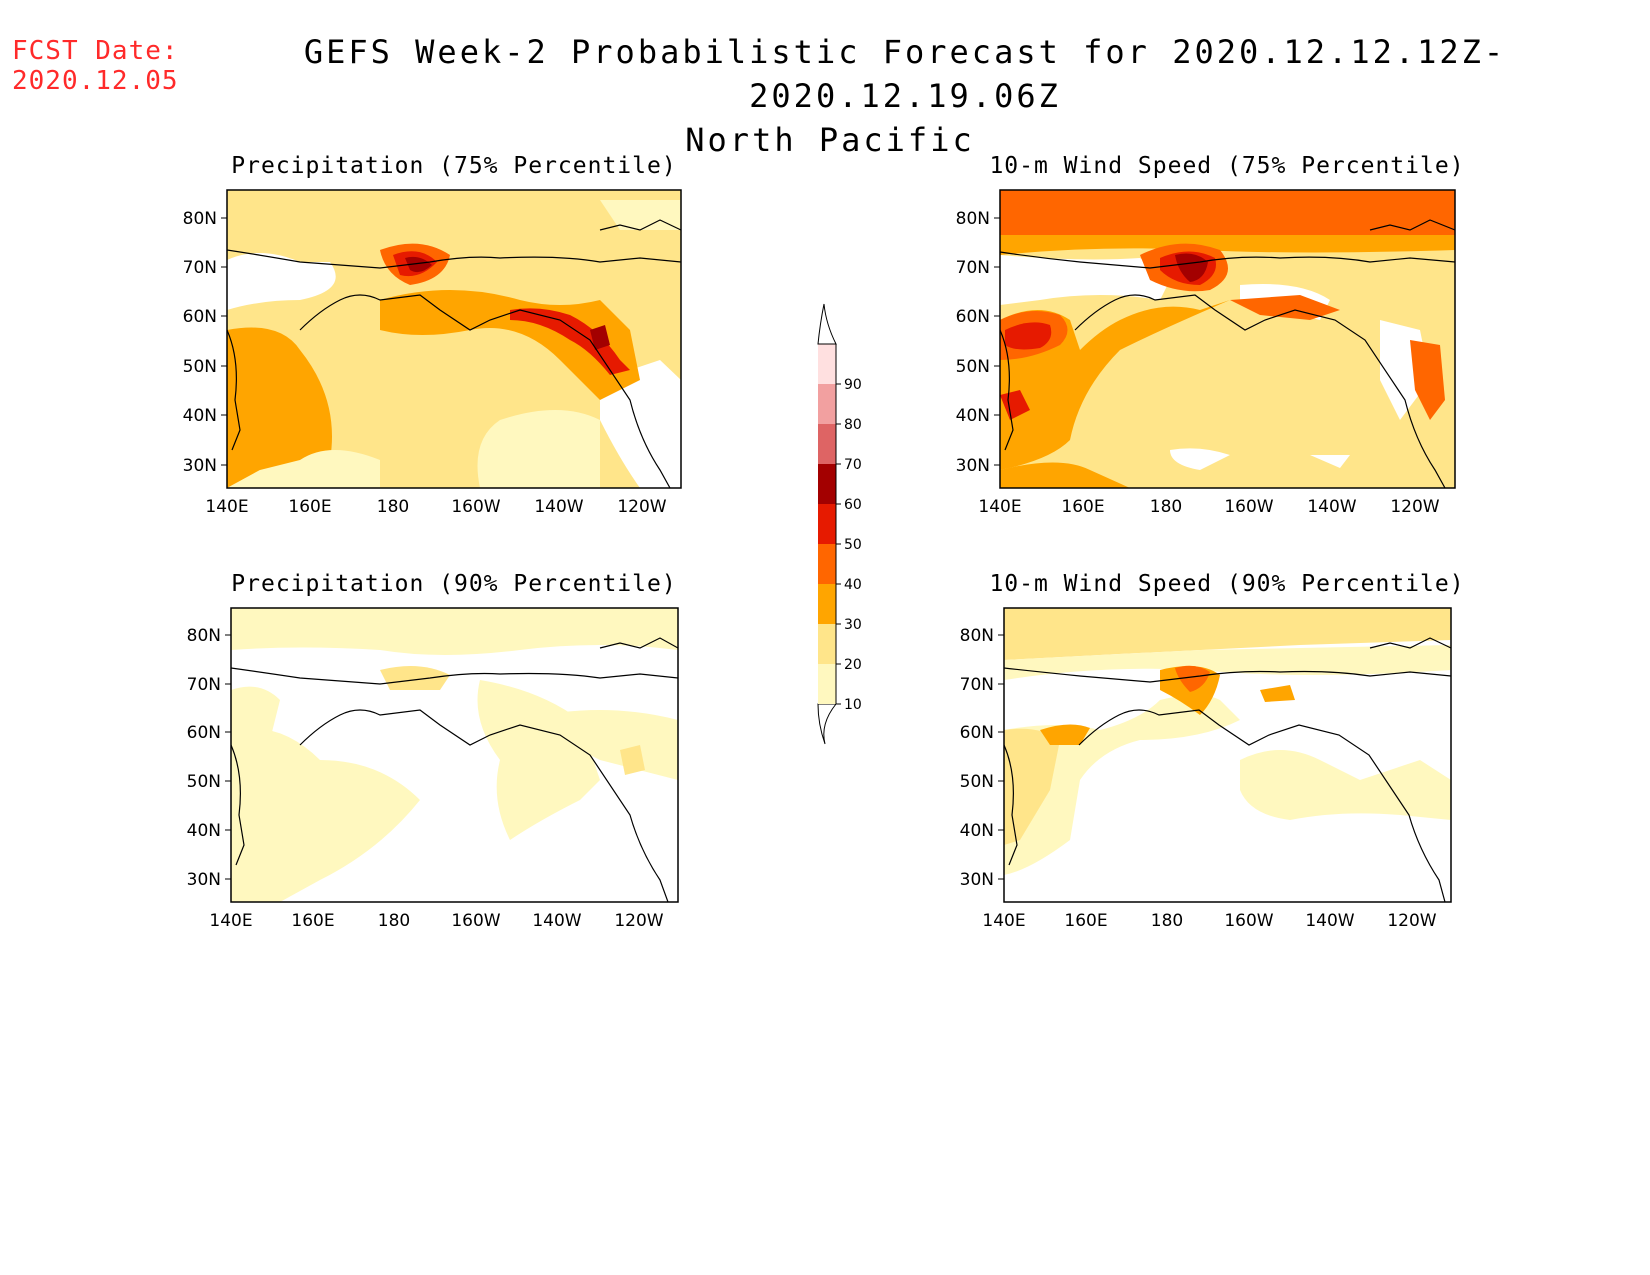  I want to click on panel-wind-90: 10-m Wind Speed (90% Percentile) 80N 70, so click(1212, 751).